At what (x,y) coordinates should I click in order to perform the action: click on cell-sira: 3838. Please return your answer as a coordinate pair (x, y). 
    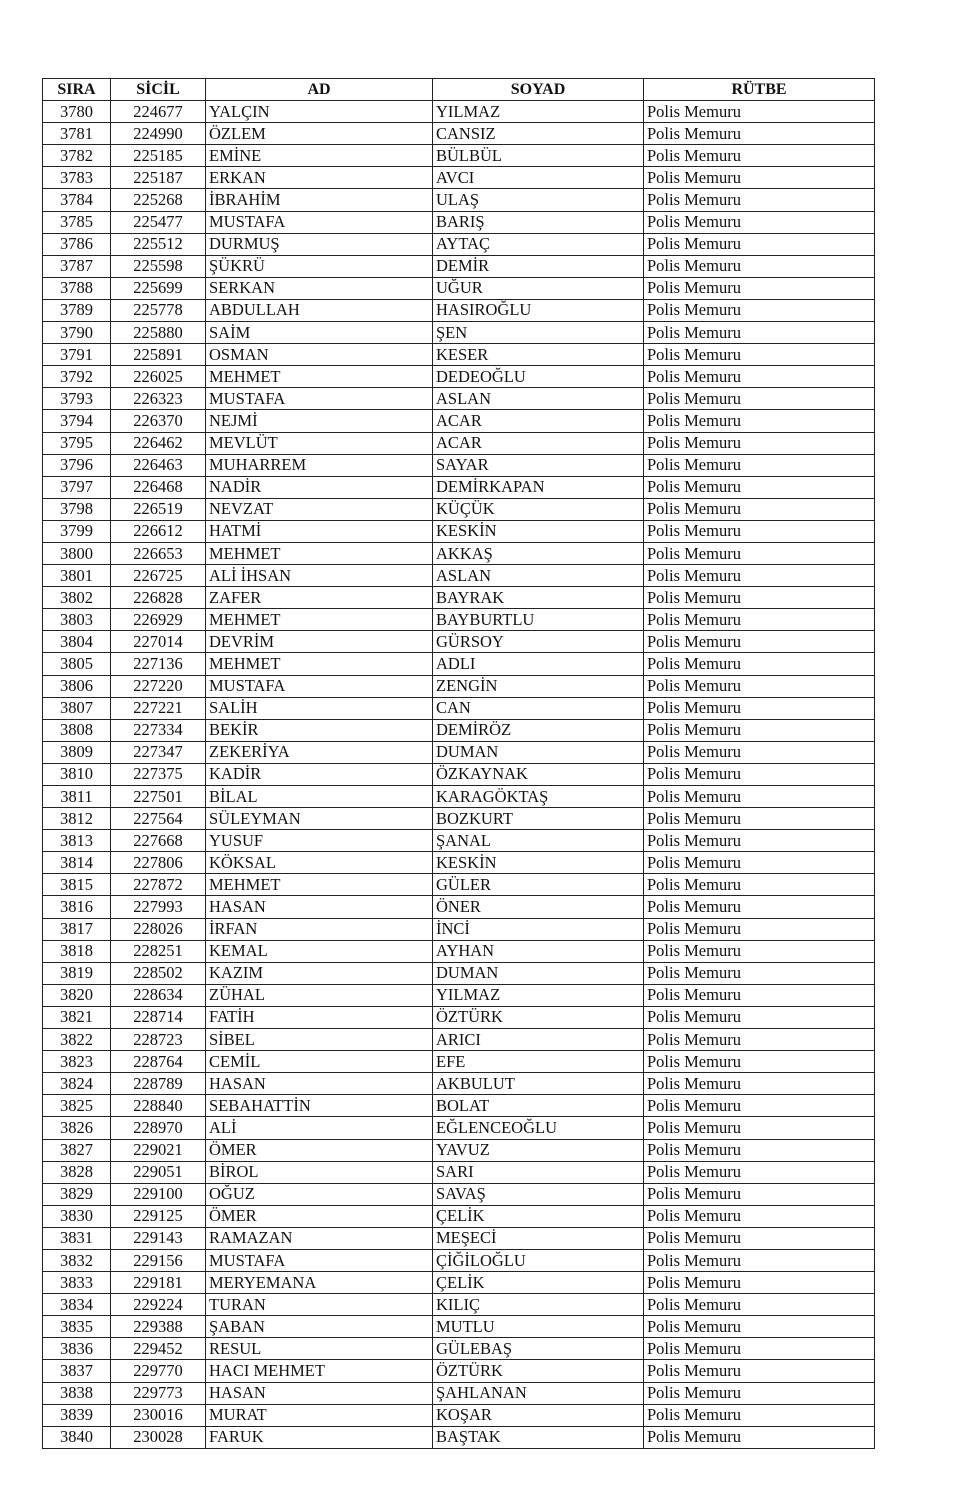
    Looking at the image, I should click on (76, 1393).